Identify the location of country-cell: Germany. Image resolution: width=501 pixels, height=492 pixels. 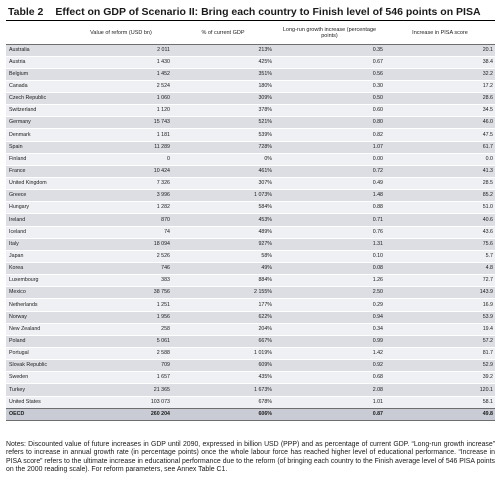
(38, 122).